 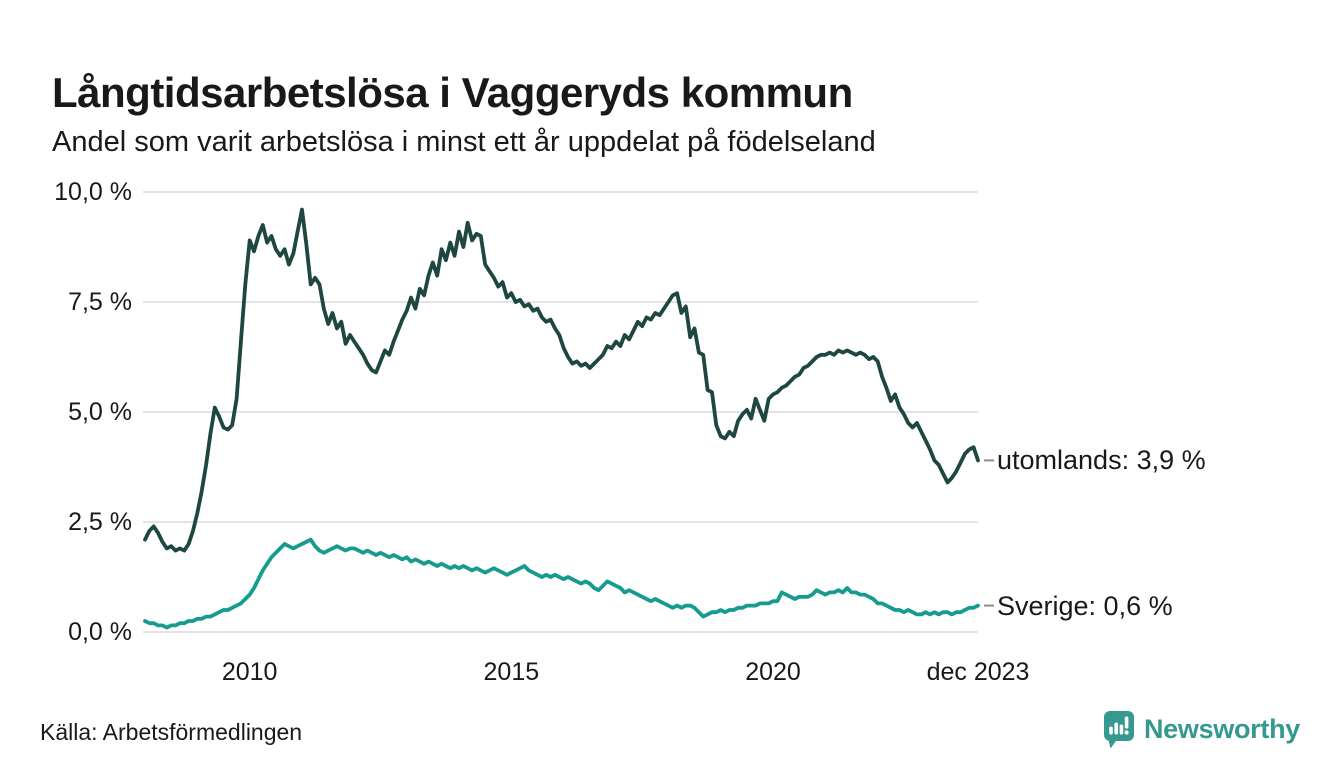 What do you see at coordinates (1221, 728) in the screenshot?
I see `newsworthy-wordmark: Newsworthy` at bounding box center [1221, 728].